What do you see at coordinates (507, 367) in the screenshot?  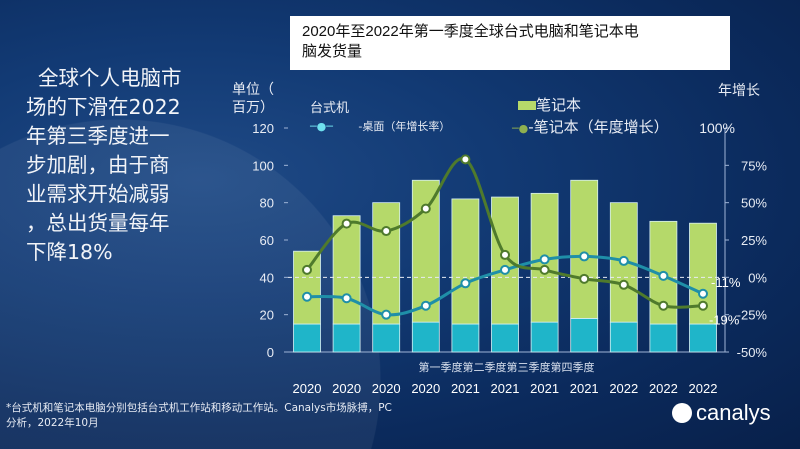 I see `x-axis-label: 第一季度第二季度第三季度第四季度` at bounding box center [507, 367].